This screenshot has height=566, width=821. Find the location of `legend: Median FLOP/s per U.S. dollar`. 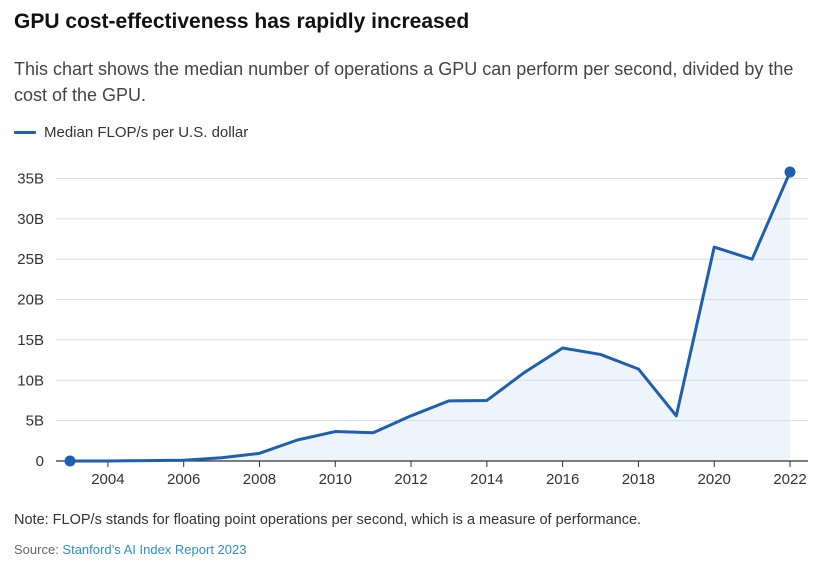

legend: Median FLOP/s per U.S. dollar is located at coordinates (131, 132).